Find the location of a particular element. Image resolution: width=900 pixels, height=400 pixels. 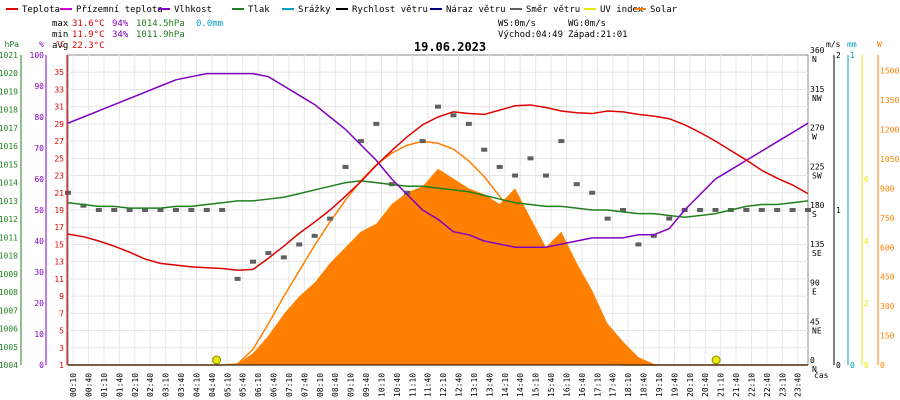

axis-tick-uv-0: 0 is located at coordinates (866, 365).